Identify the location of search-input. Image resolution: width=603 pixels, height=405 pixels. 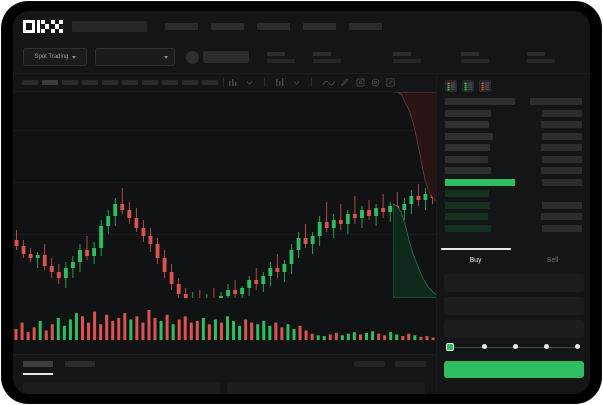
(109, 26).